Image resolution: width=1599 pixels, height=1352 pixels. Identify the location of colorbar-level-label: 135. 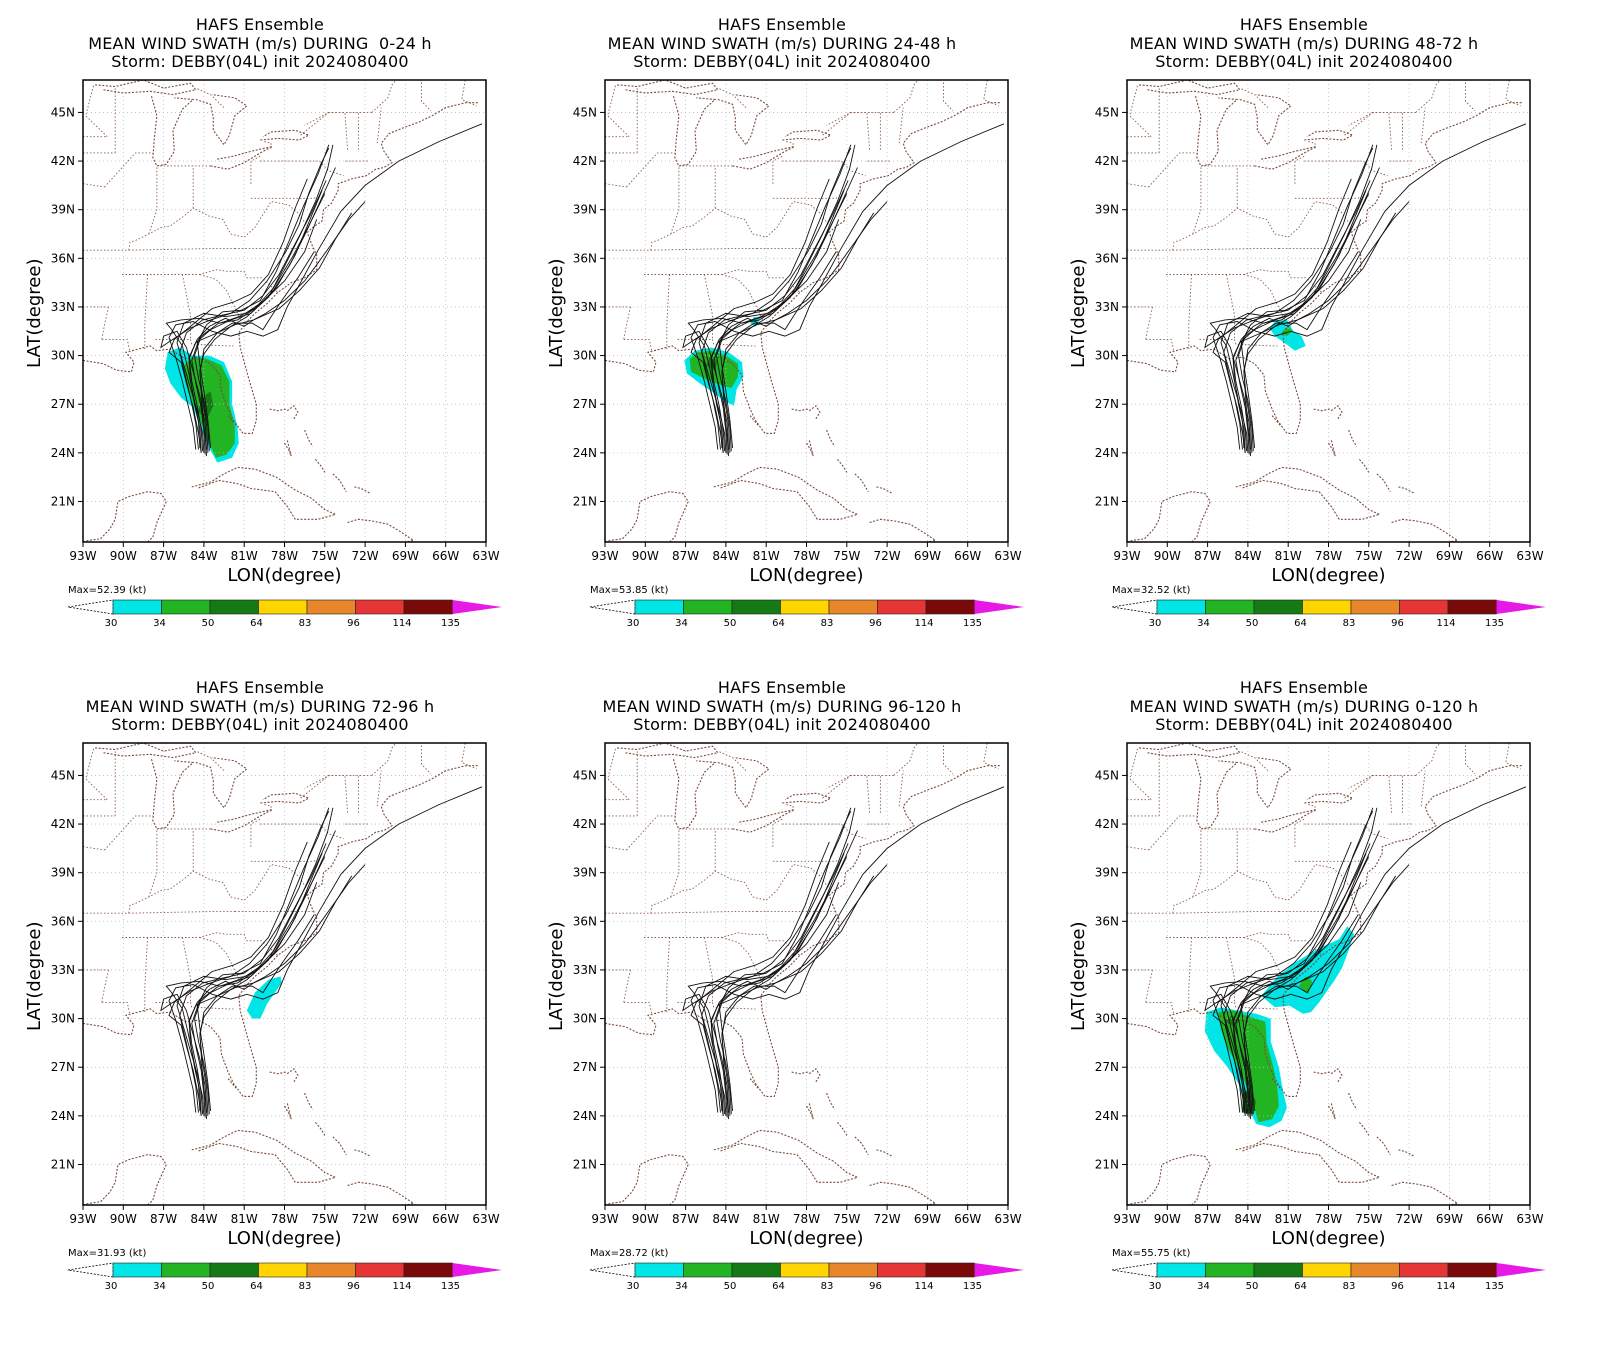
(450, 1286).